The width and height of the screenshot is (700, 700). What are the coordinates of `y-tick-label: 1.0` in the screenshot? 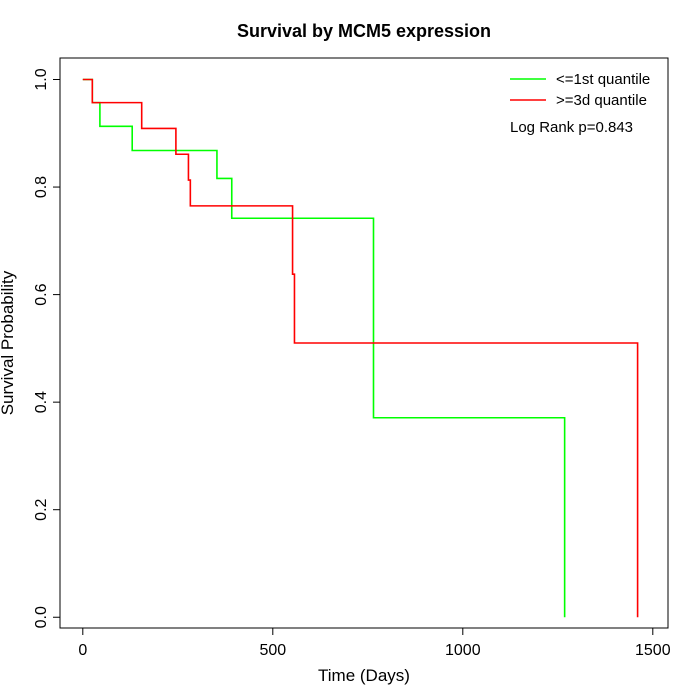 It's located at (41, 79).